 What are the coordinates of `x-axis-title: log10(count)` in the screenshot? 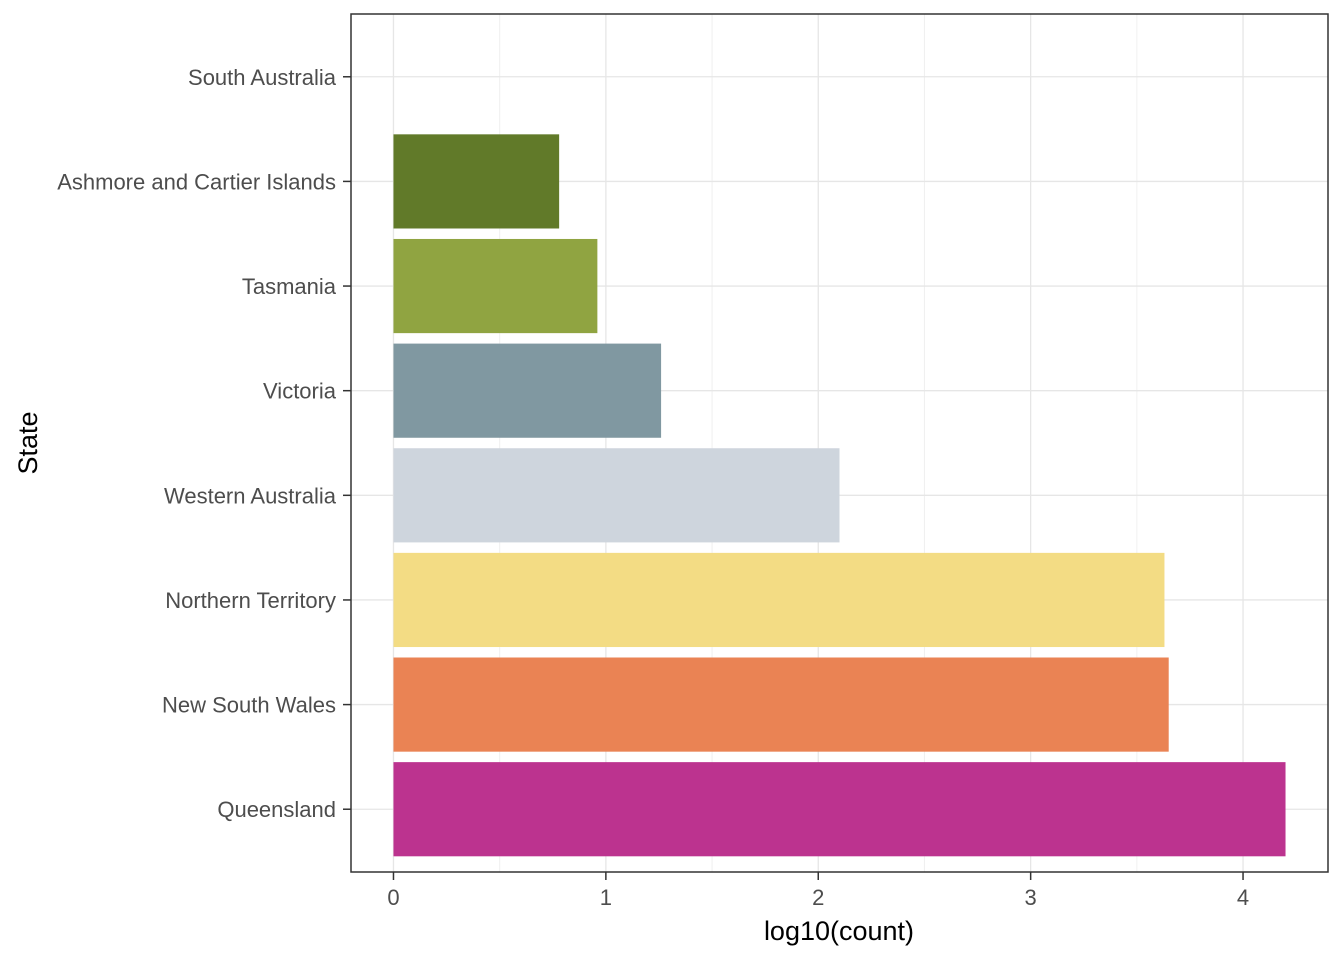 It's located at (839, 931).